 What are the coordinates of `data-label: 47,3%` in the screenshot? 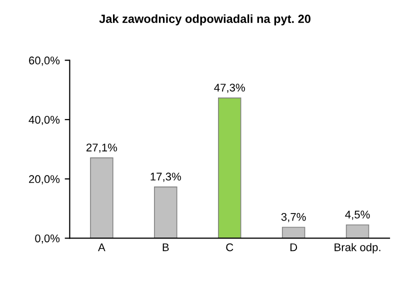 It's located at (229, 88).